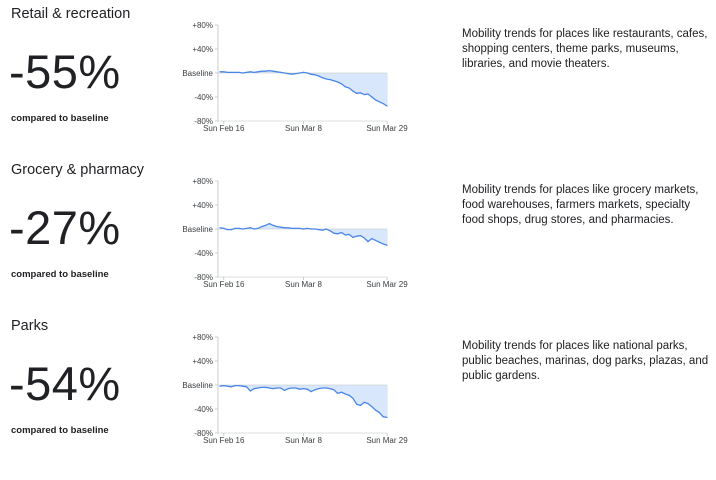 The width and height of the screenshot is (716, 480). I want to click on change-value: -27%, so click(65, 227).